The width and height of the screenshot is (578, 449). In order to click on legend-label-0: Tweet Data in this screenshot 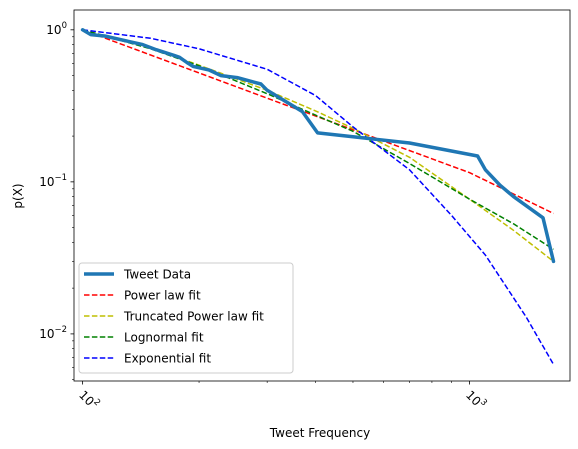, I will do `click(157, 275)`.